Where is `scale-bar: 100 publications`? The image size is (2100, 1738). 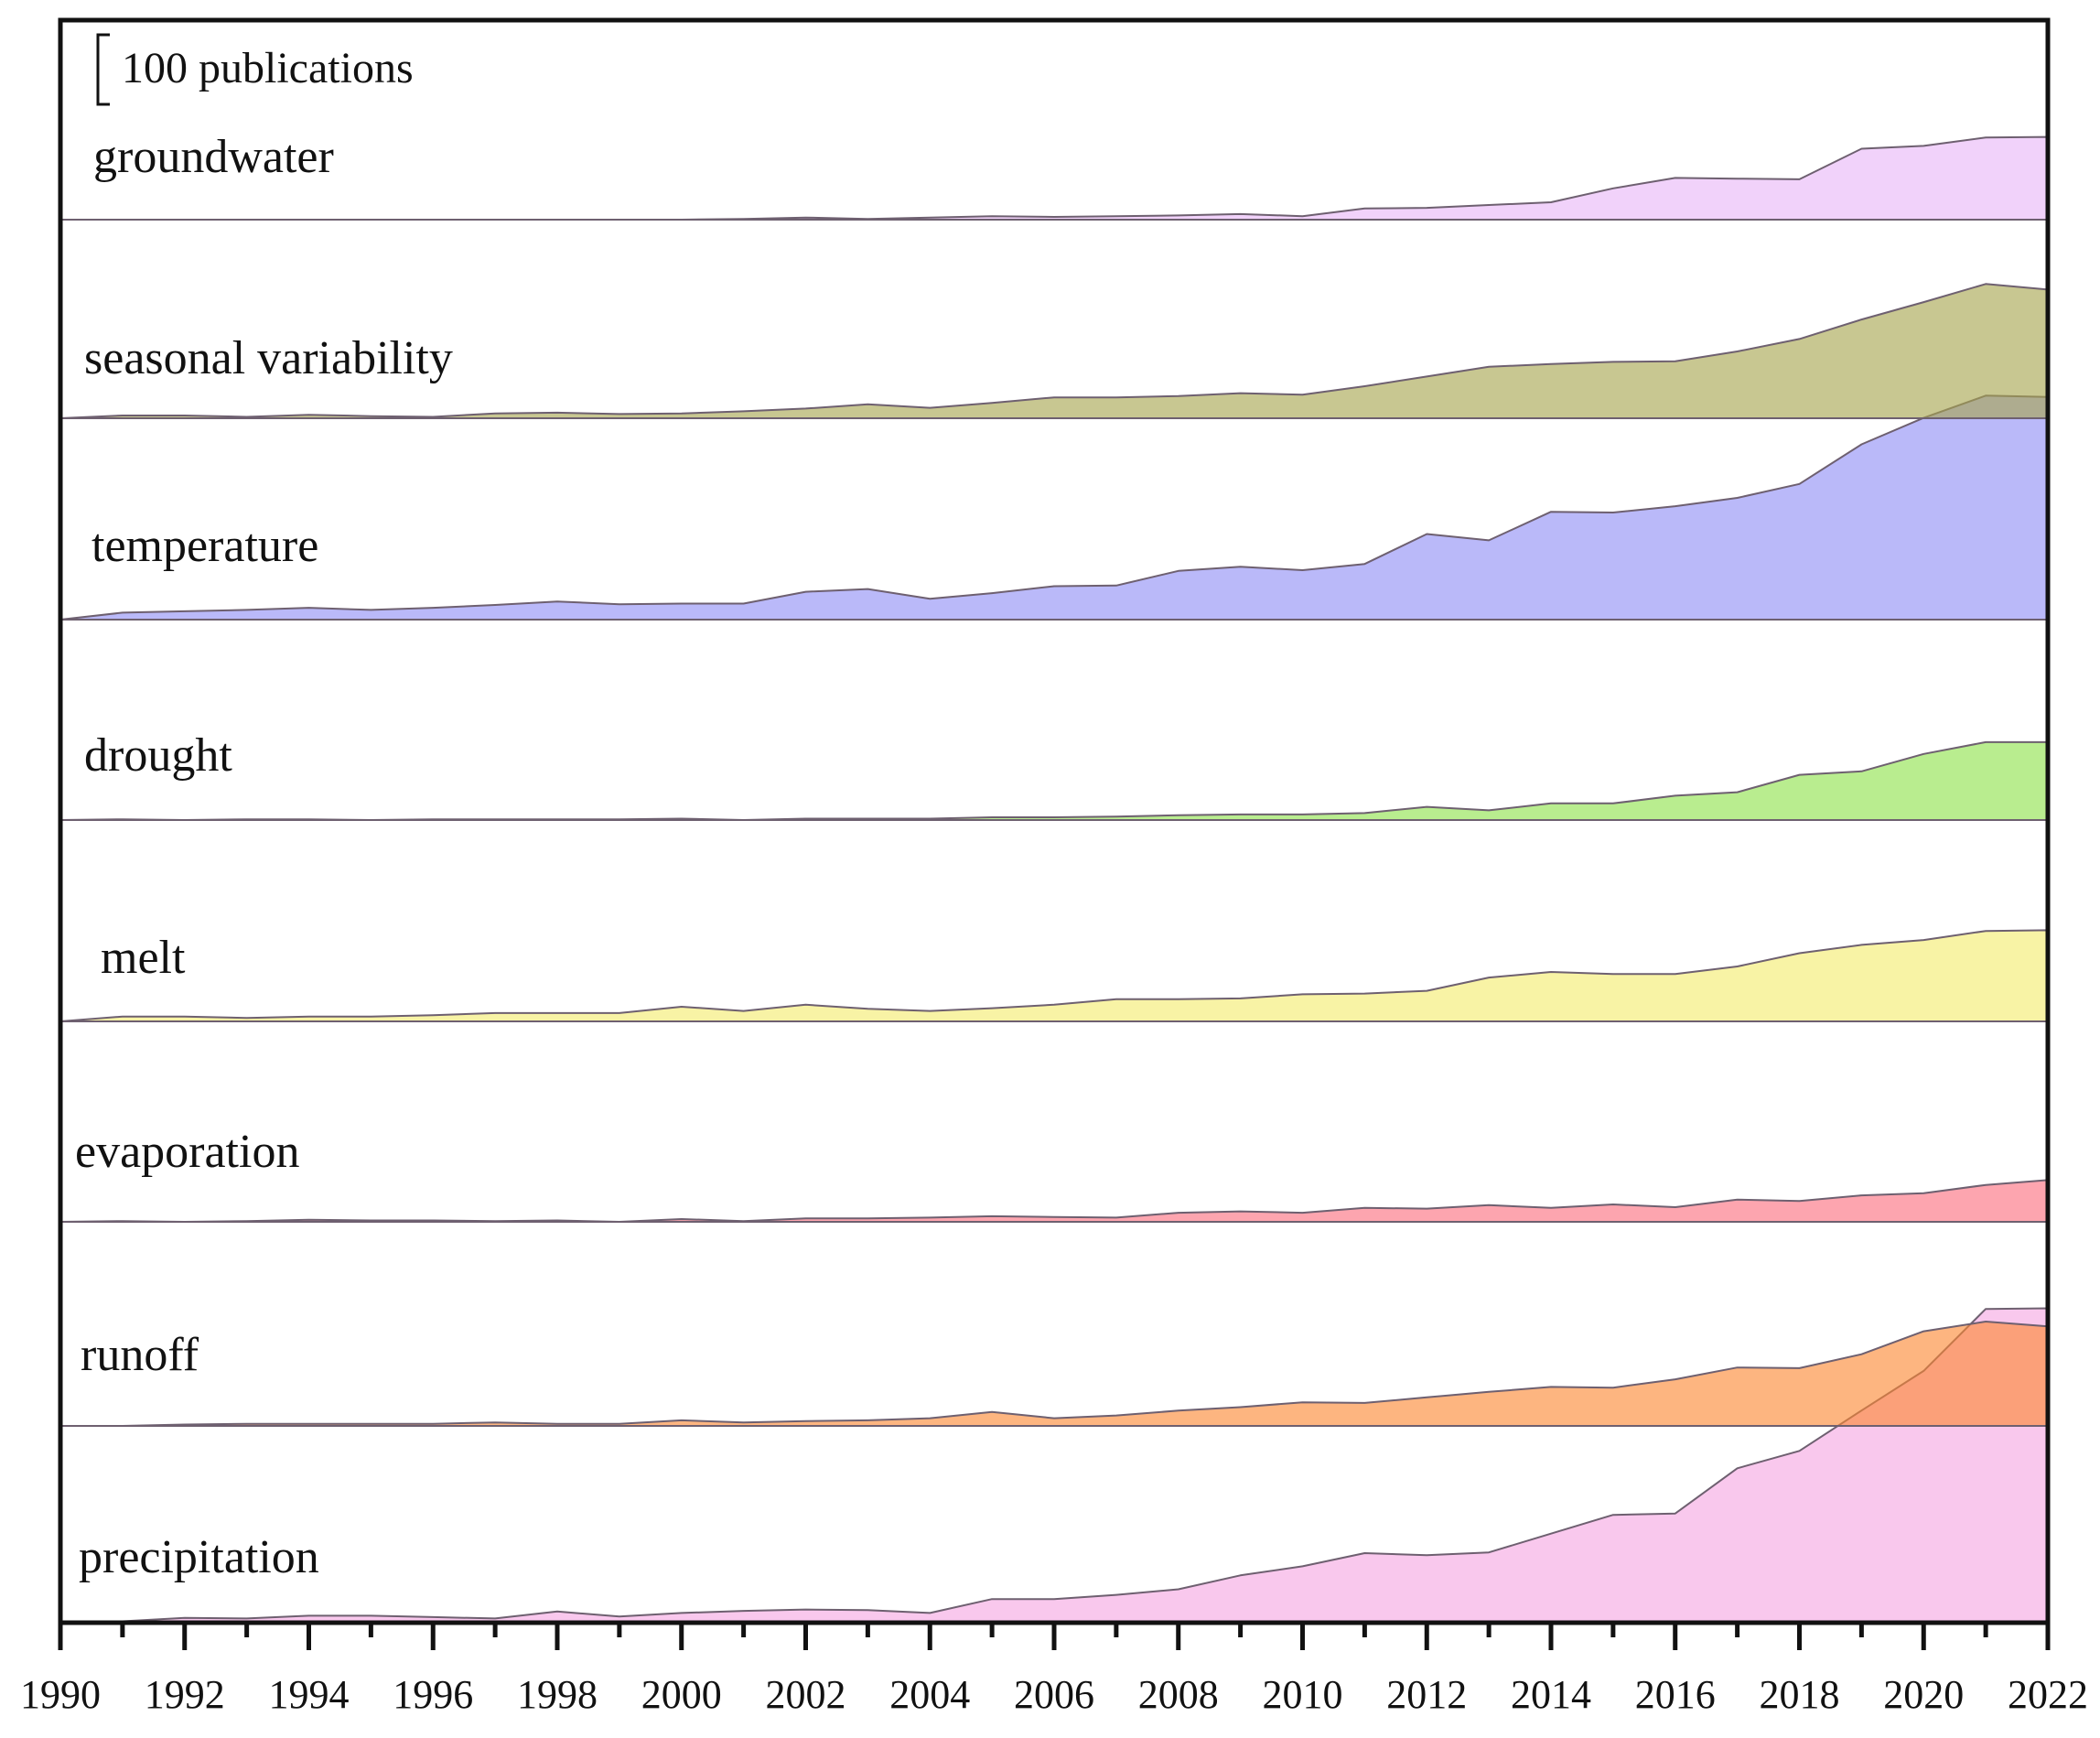 scale-bar: 100 publications is located at coordinates (255, 69).